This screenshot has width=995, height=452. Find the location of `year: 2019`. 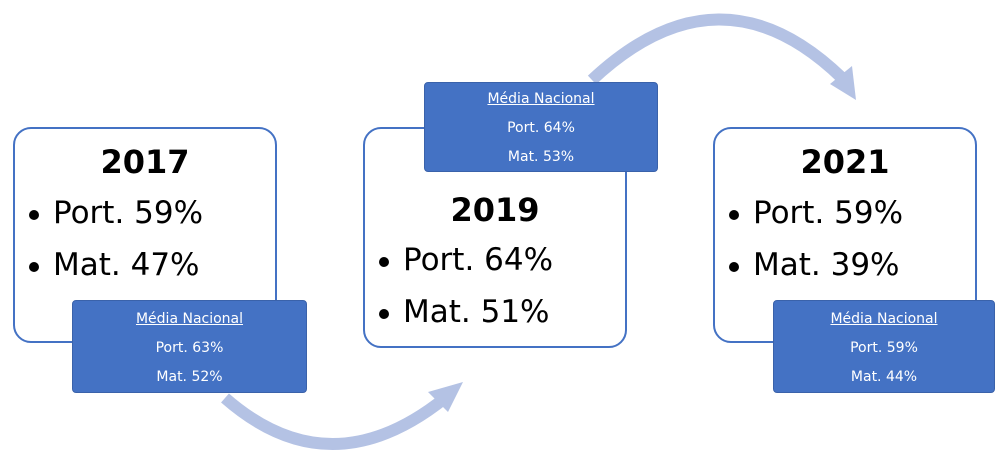

year: 2019 is located at coordinates (495, 210).